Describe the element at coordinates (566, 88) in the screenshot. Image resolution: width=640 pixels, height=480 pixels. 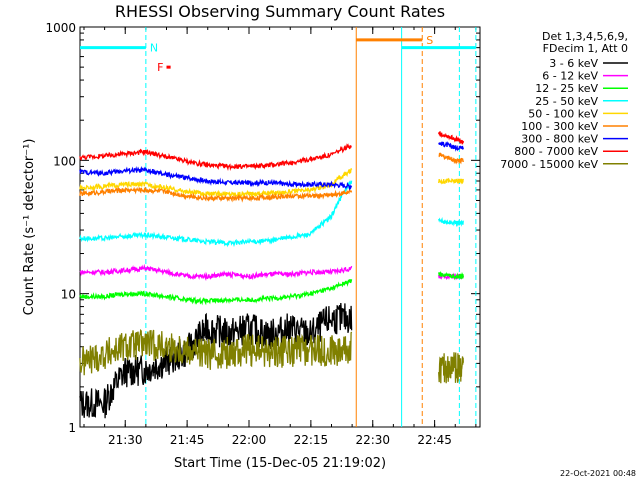
I see `legend-label-2: 12 - 25 keV` at that location.